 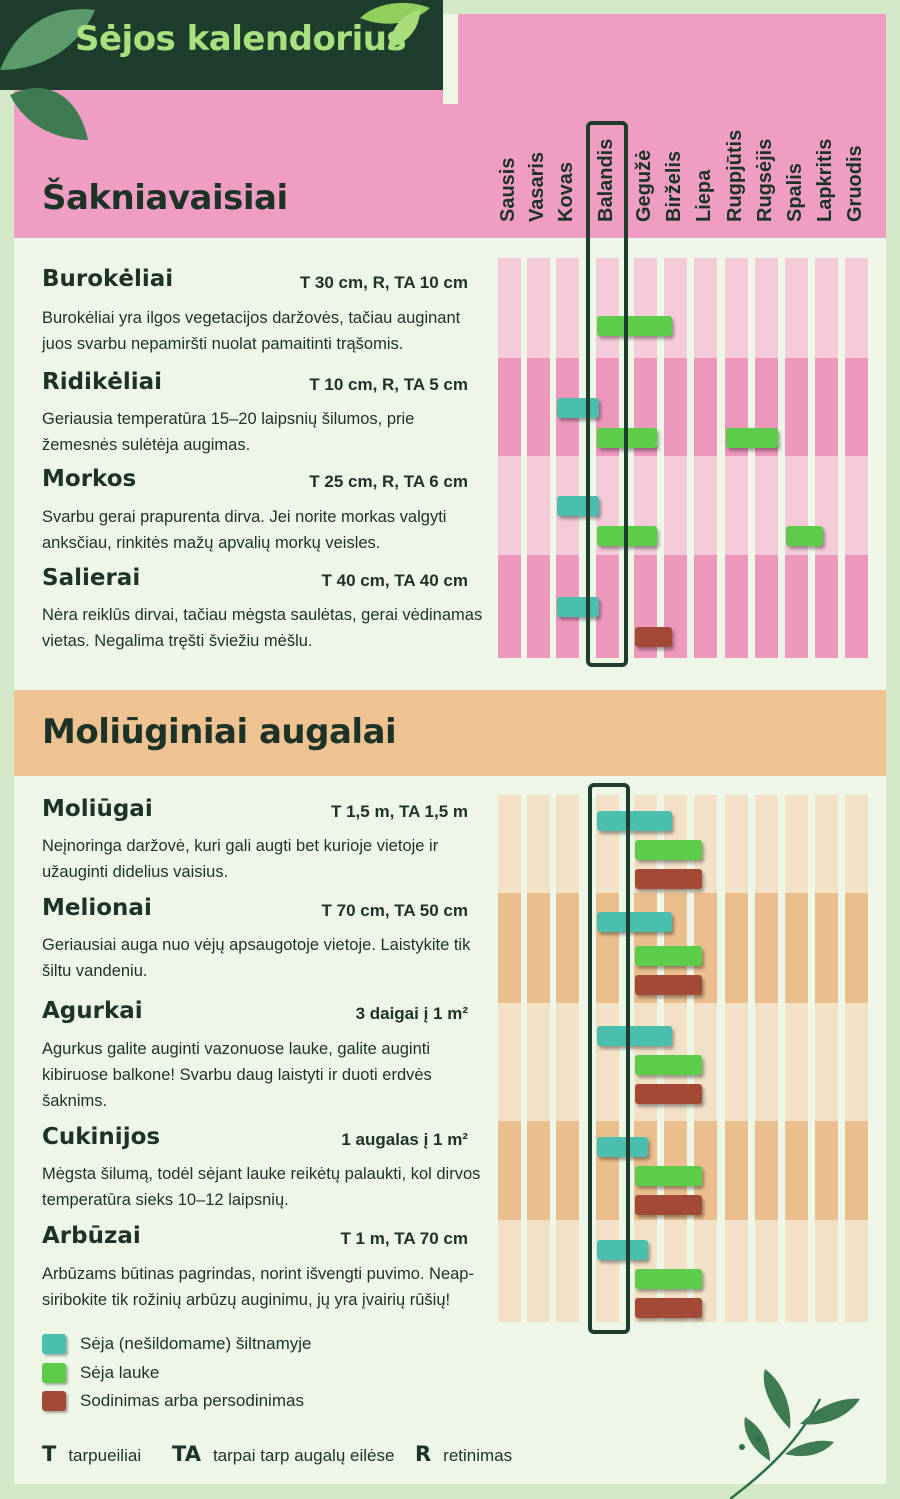 I want to click on abbreviation-key: R, so click(x=423, y=1454).